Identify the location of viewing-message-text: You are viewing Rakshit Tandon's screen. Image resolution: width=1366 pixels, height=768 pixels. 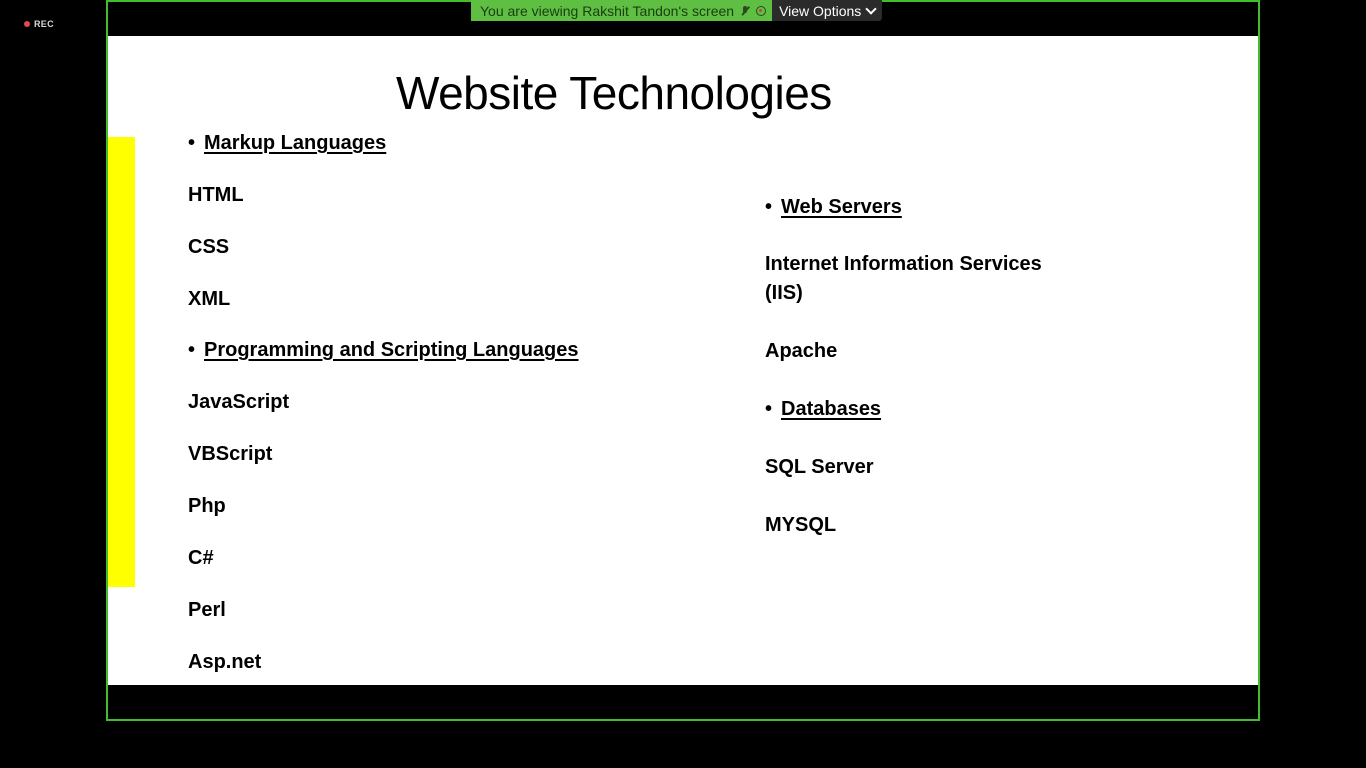
(607, 10).